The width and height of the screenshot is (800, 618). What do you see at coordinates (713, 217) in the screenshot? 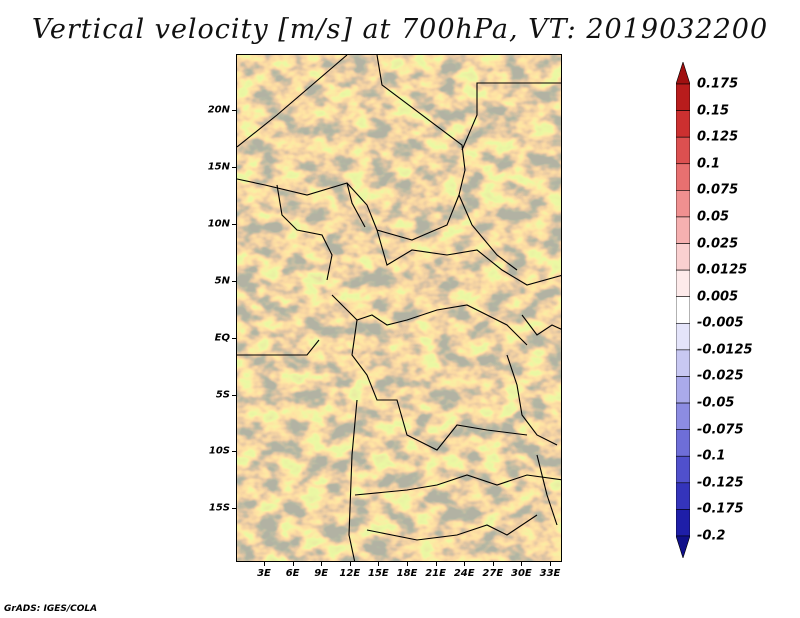
I see `colorbar-label: 0.05` at bounding box center [713, 217].